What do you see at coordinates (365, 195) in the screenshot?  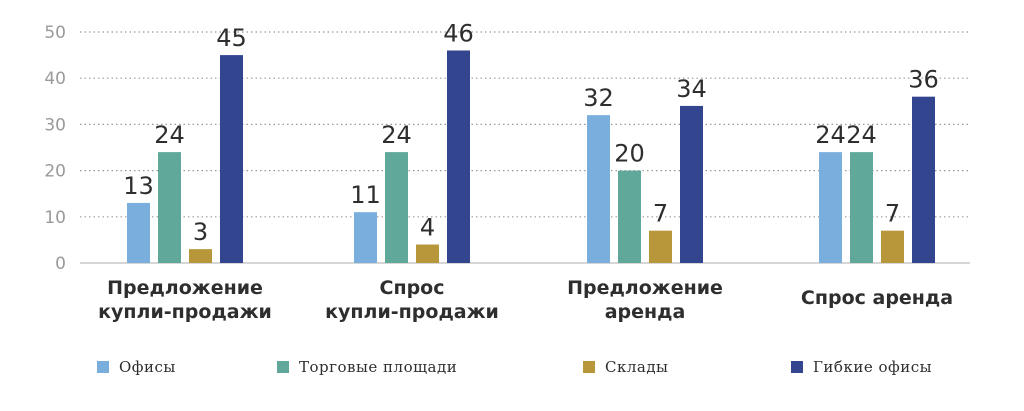 I see `value-label-2-series-1: 11` at bounding box center [365, 195].